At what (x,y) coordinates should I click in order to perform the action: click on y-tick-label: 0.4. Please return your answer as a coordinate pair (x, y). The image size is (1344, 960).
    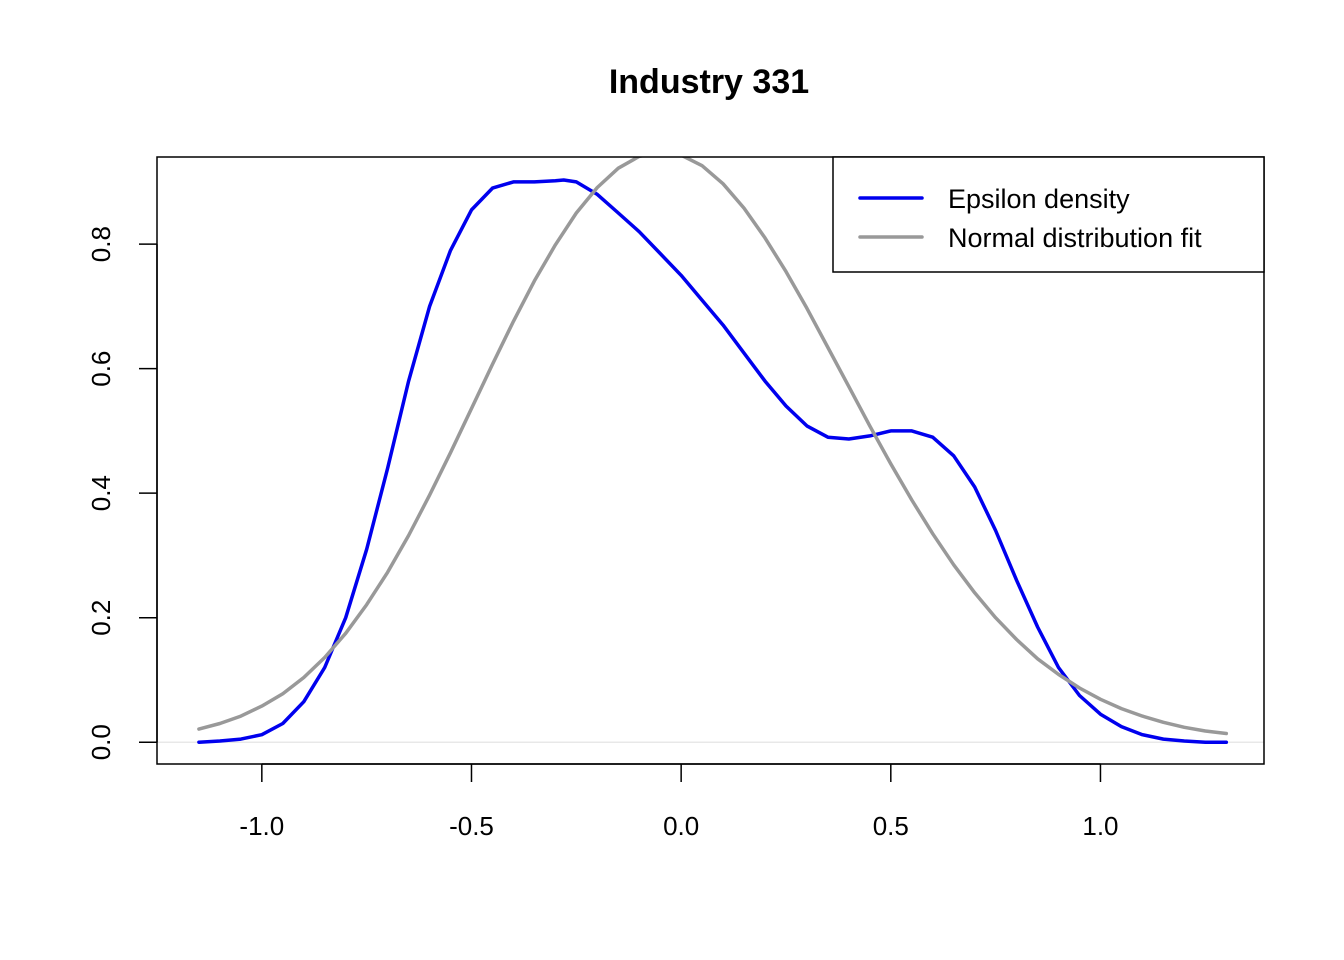
    Looking at the image, I should click on (101, 493).